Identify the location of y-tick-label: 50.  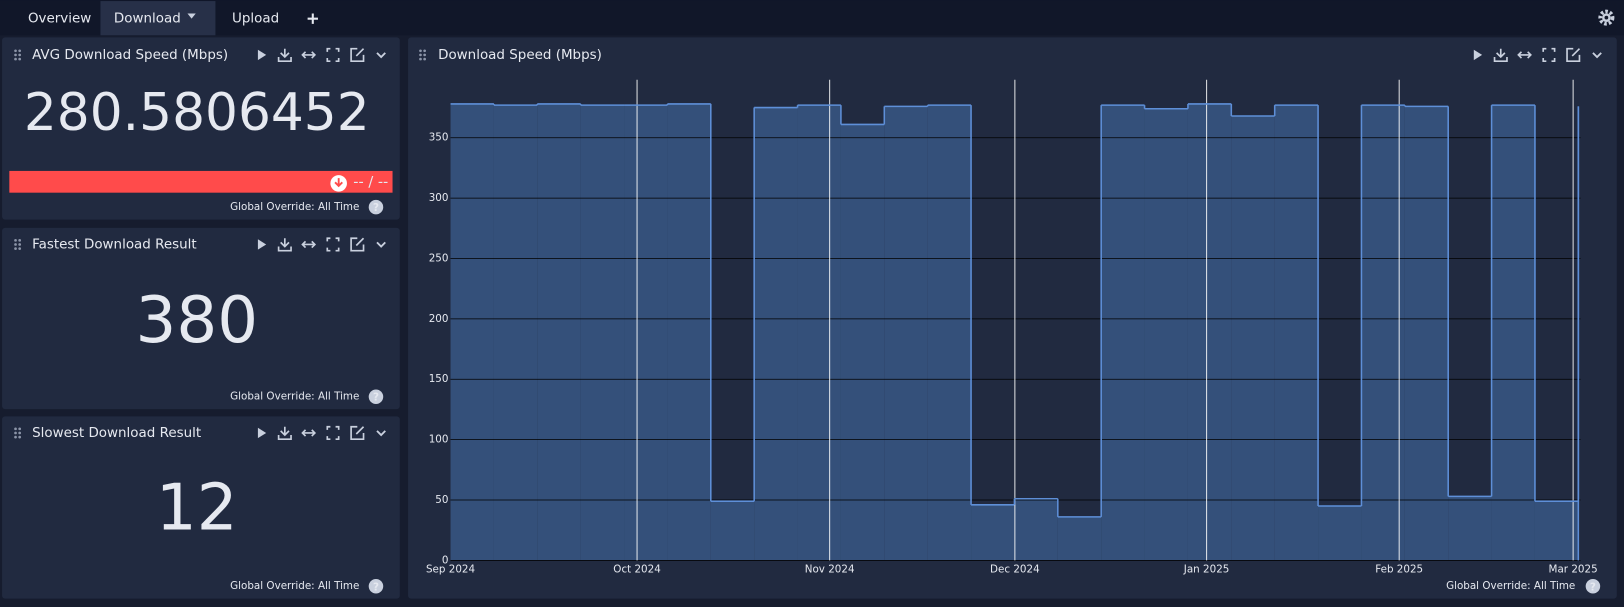
(441, 500).